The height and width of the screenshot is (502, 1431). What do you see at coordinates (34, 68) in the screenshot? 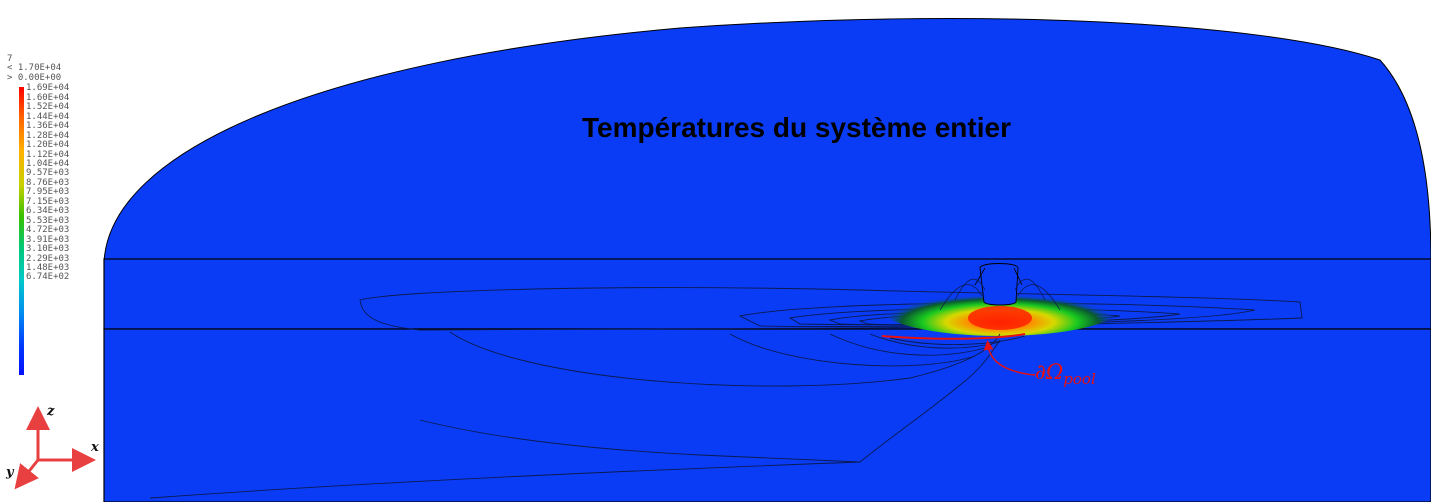
I see `legend-over-label: < 1.70E+04` at bounding box center [34, 68].